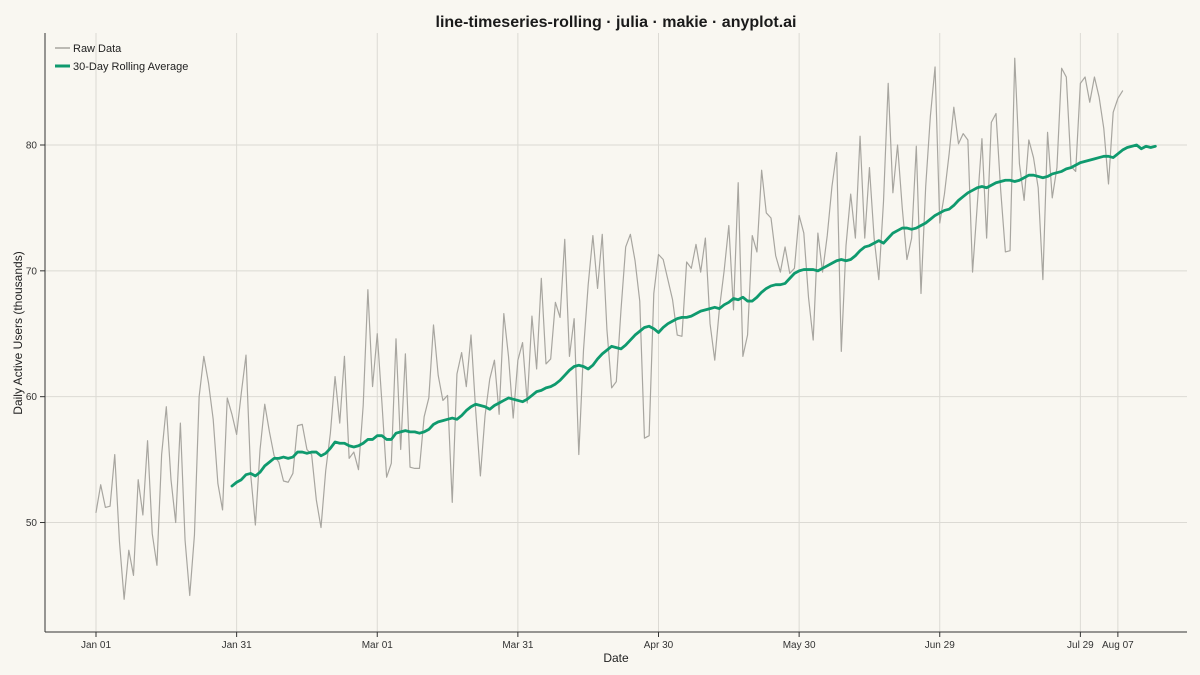 This screenshot has height=675, width=1200. What do you see at coordinates (32, 523) in the screenshot?
I see `y-tick-label: 50` at bounding box center [32, 523].